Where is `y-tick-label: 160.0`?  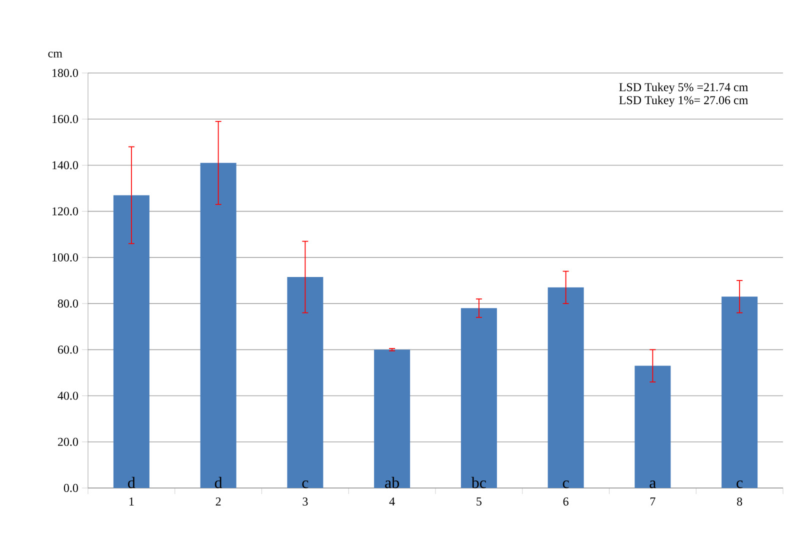 y-tick-label: 160.0 is located at coordinates (65, 119).